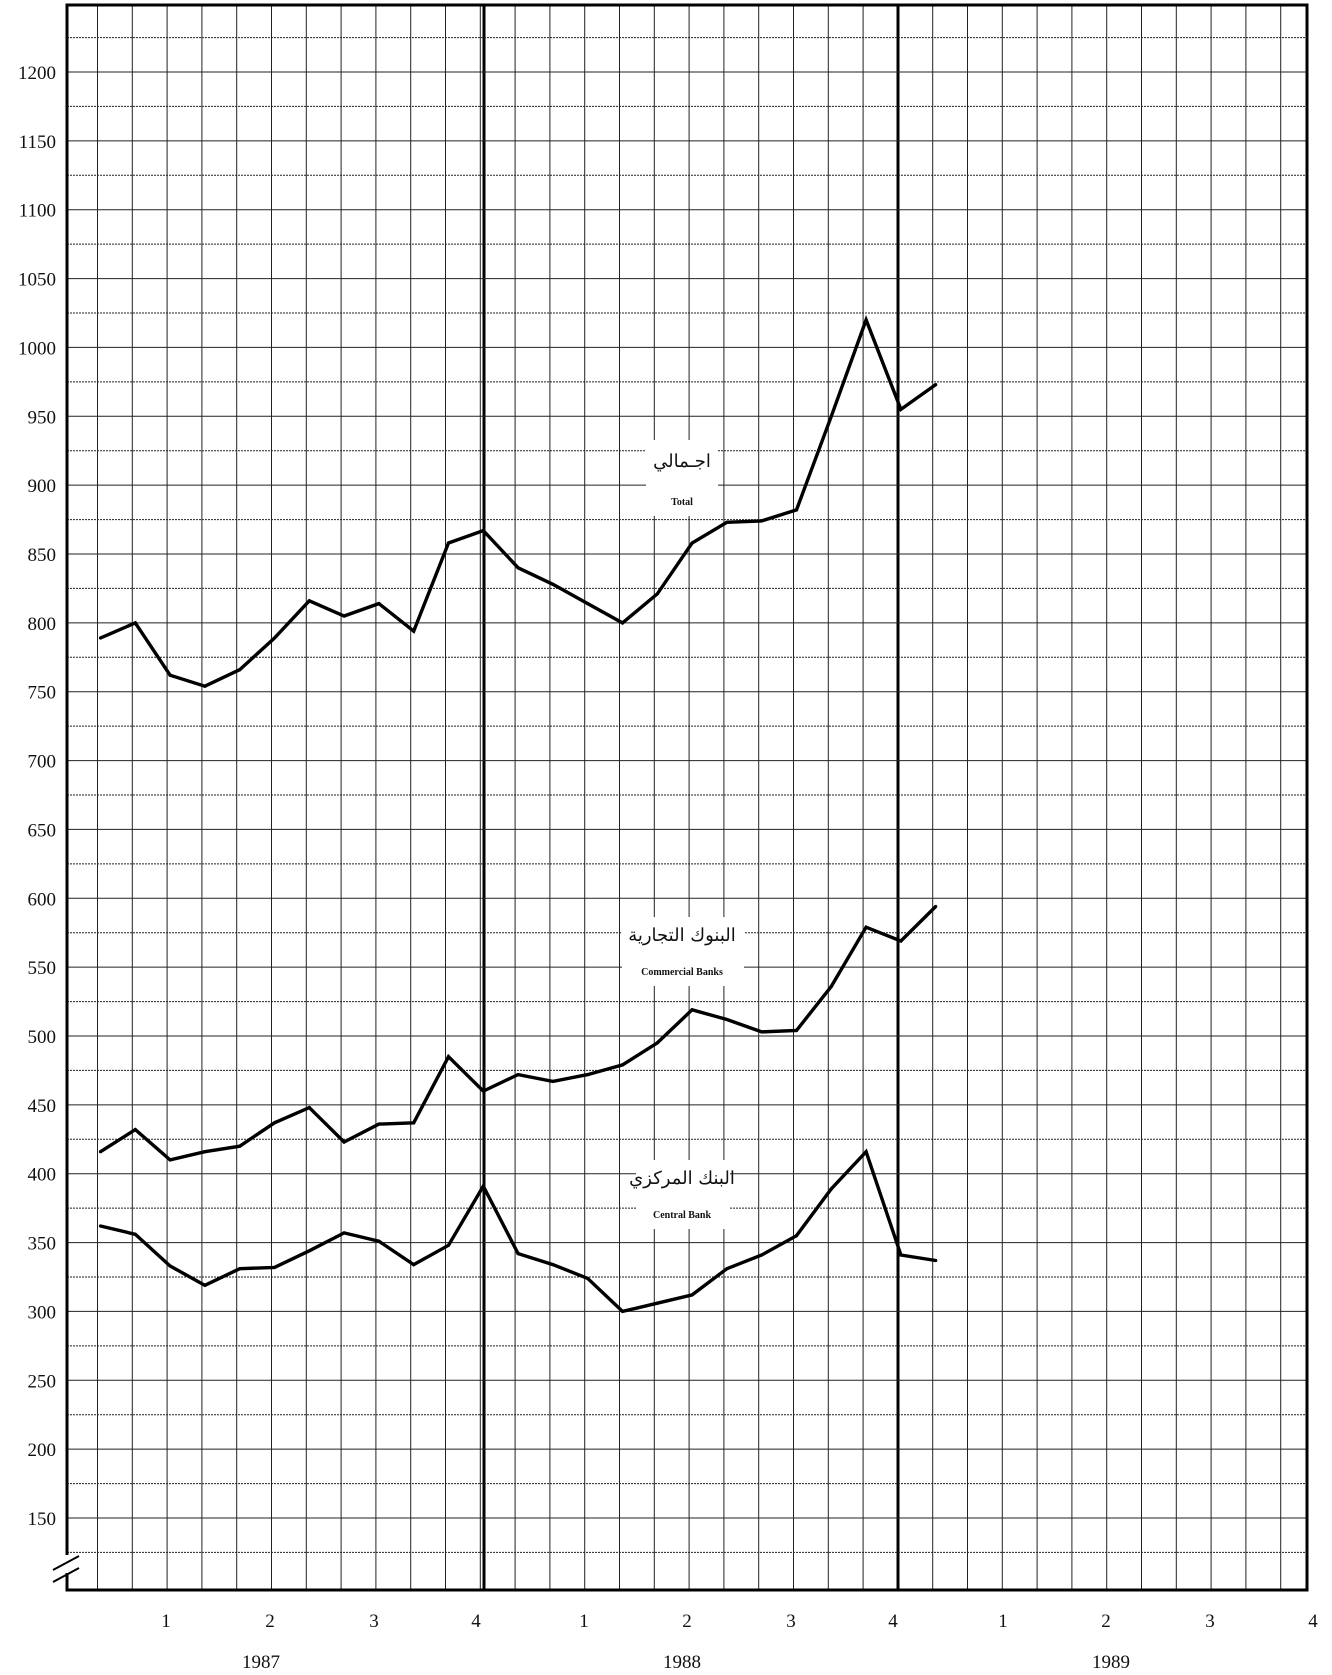 The width and height of the screenshot is (1332, 1675). Describe the element at coordinates (37, 73) in the screenshot. I see `y-tick-label: 1200` at that location.